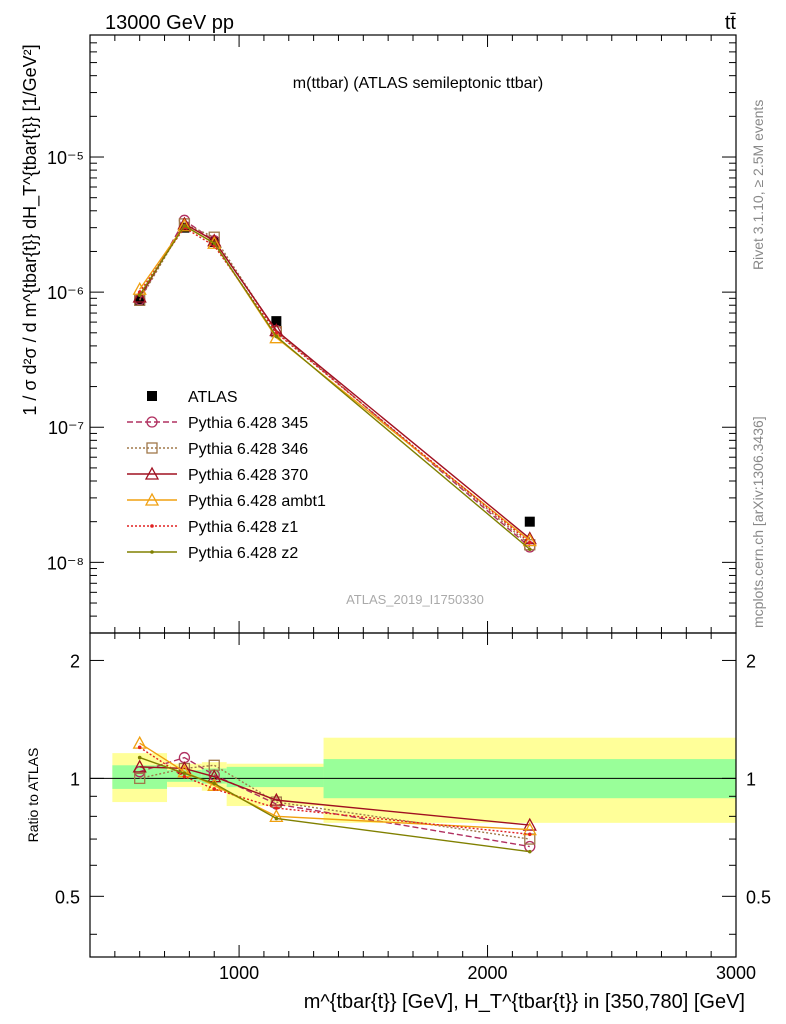 The image size is (786, 1024). Describe the element at coordinates (736, 973) in the screenshot. I see `x-tick-label: 3000` at that location.